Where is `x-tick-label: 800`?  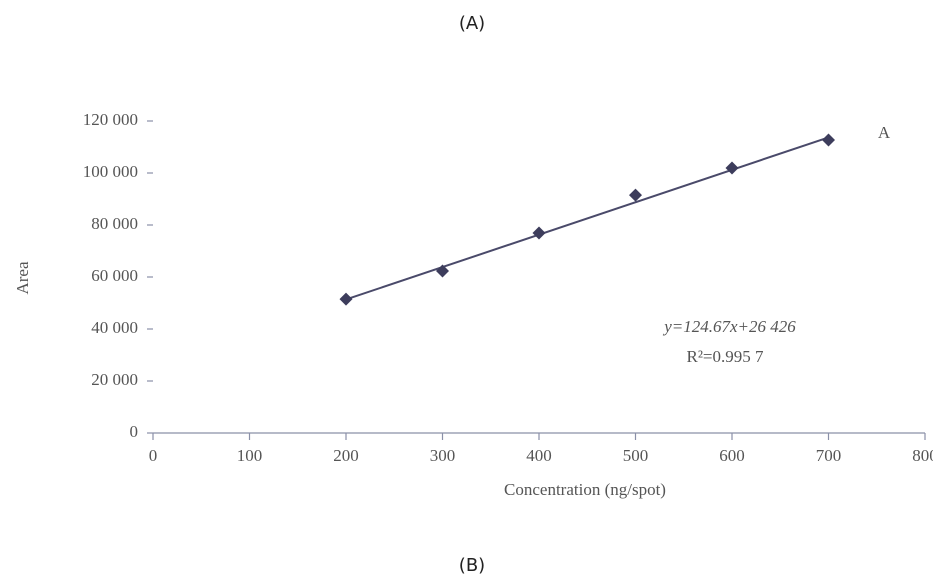 x-tick-label: 800 is located at coordinates (922, 455).